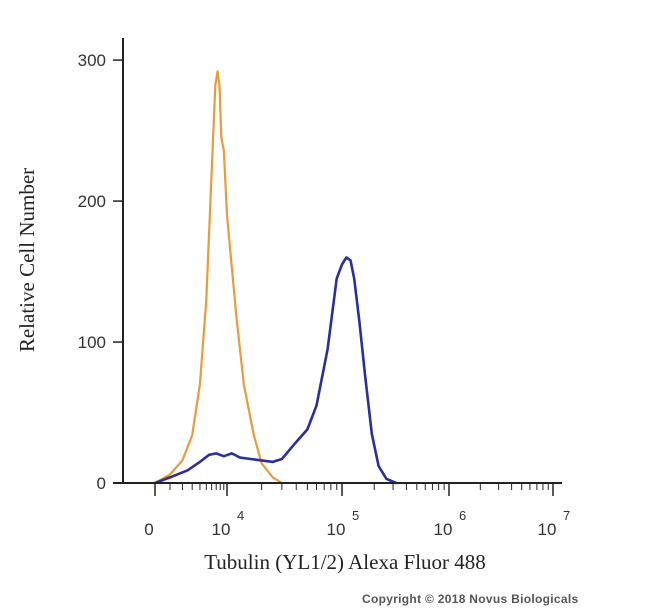  Describe the element at coordinates (92, 201) in the screenshot. I see `y-tick-label: 200` at that location.